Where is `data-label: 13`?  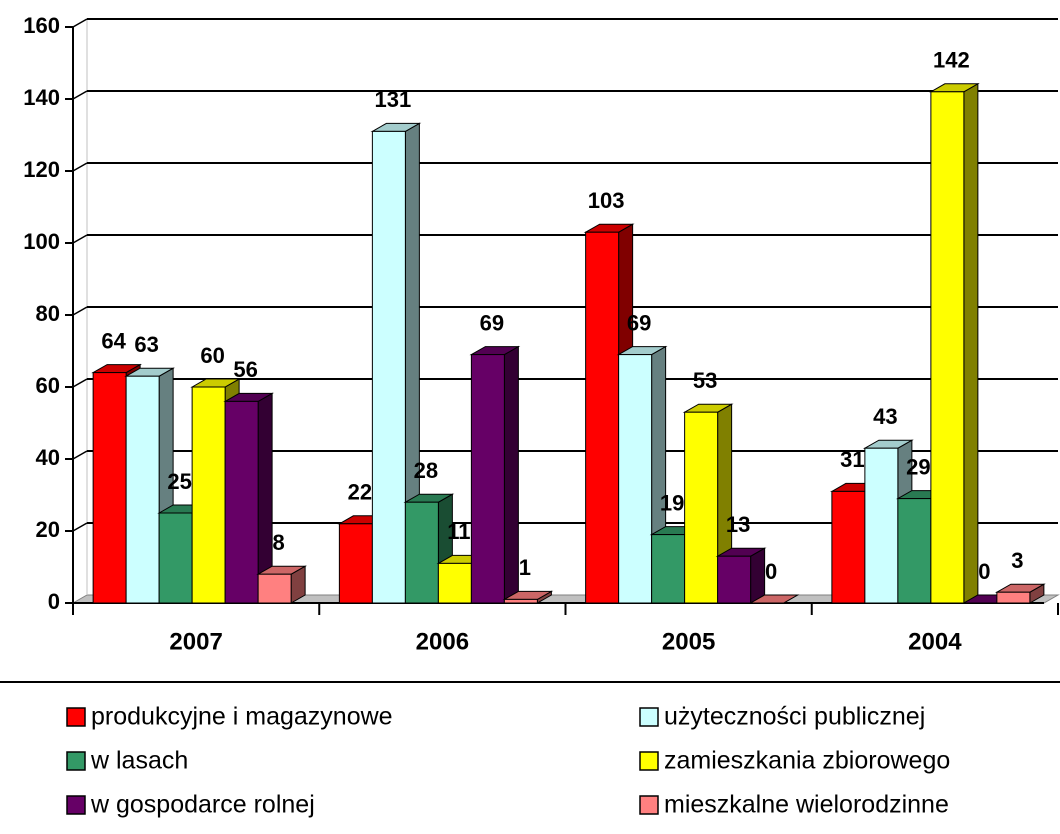
data-label: 13 is located at coordinates (738, 524).